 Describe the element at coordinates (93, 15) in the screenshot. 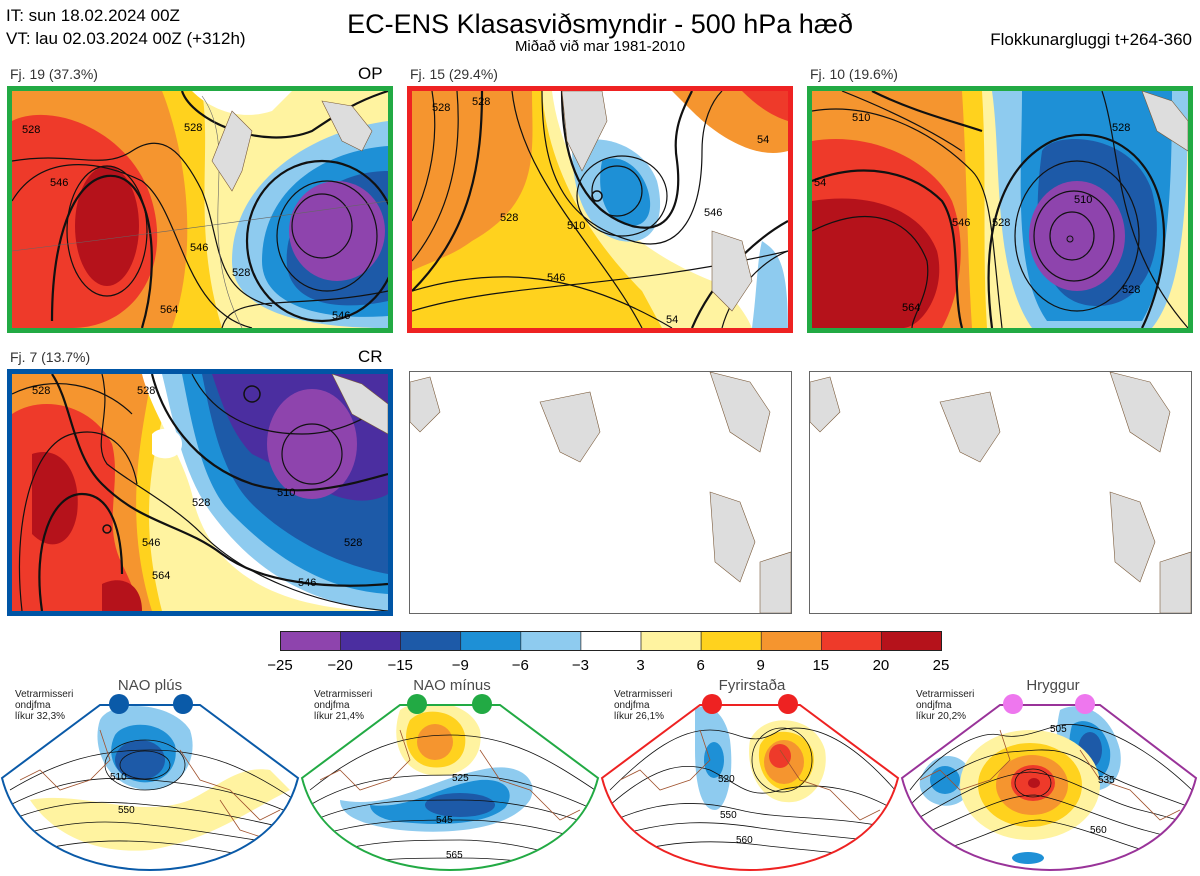

I see `initial-time: IT: sun 18.02.2024 00Z` at that location.